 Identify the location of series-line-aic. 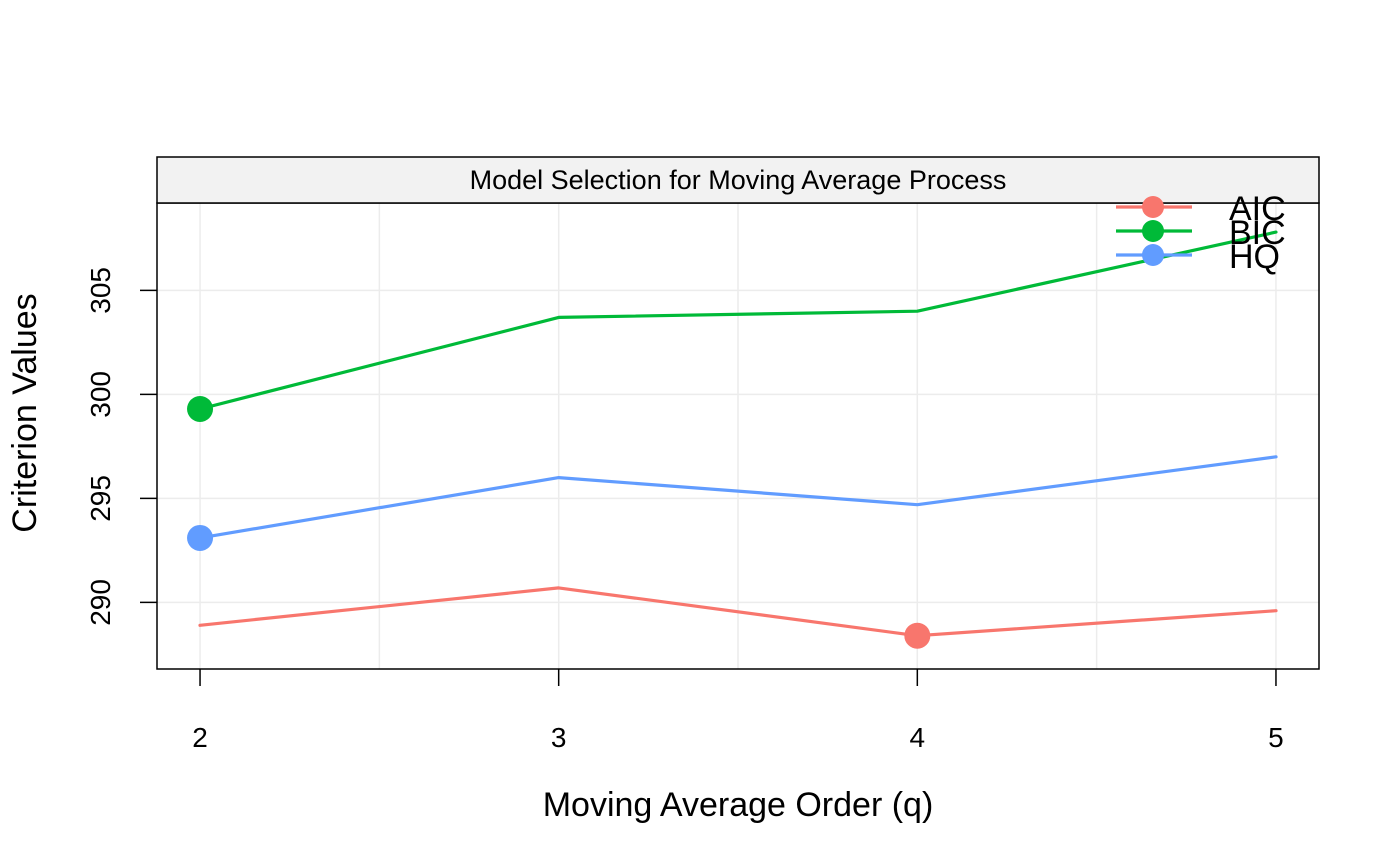
(738, 612).